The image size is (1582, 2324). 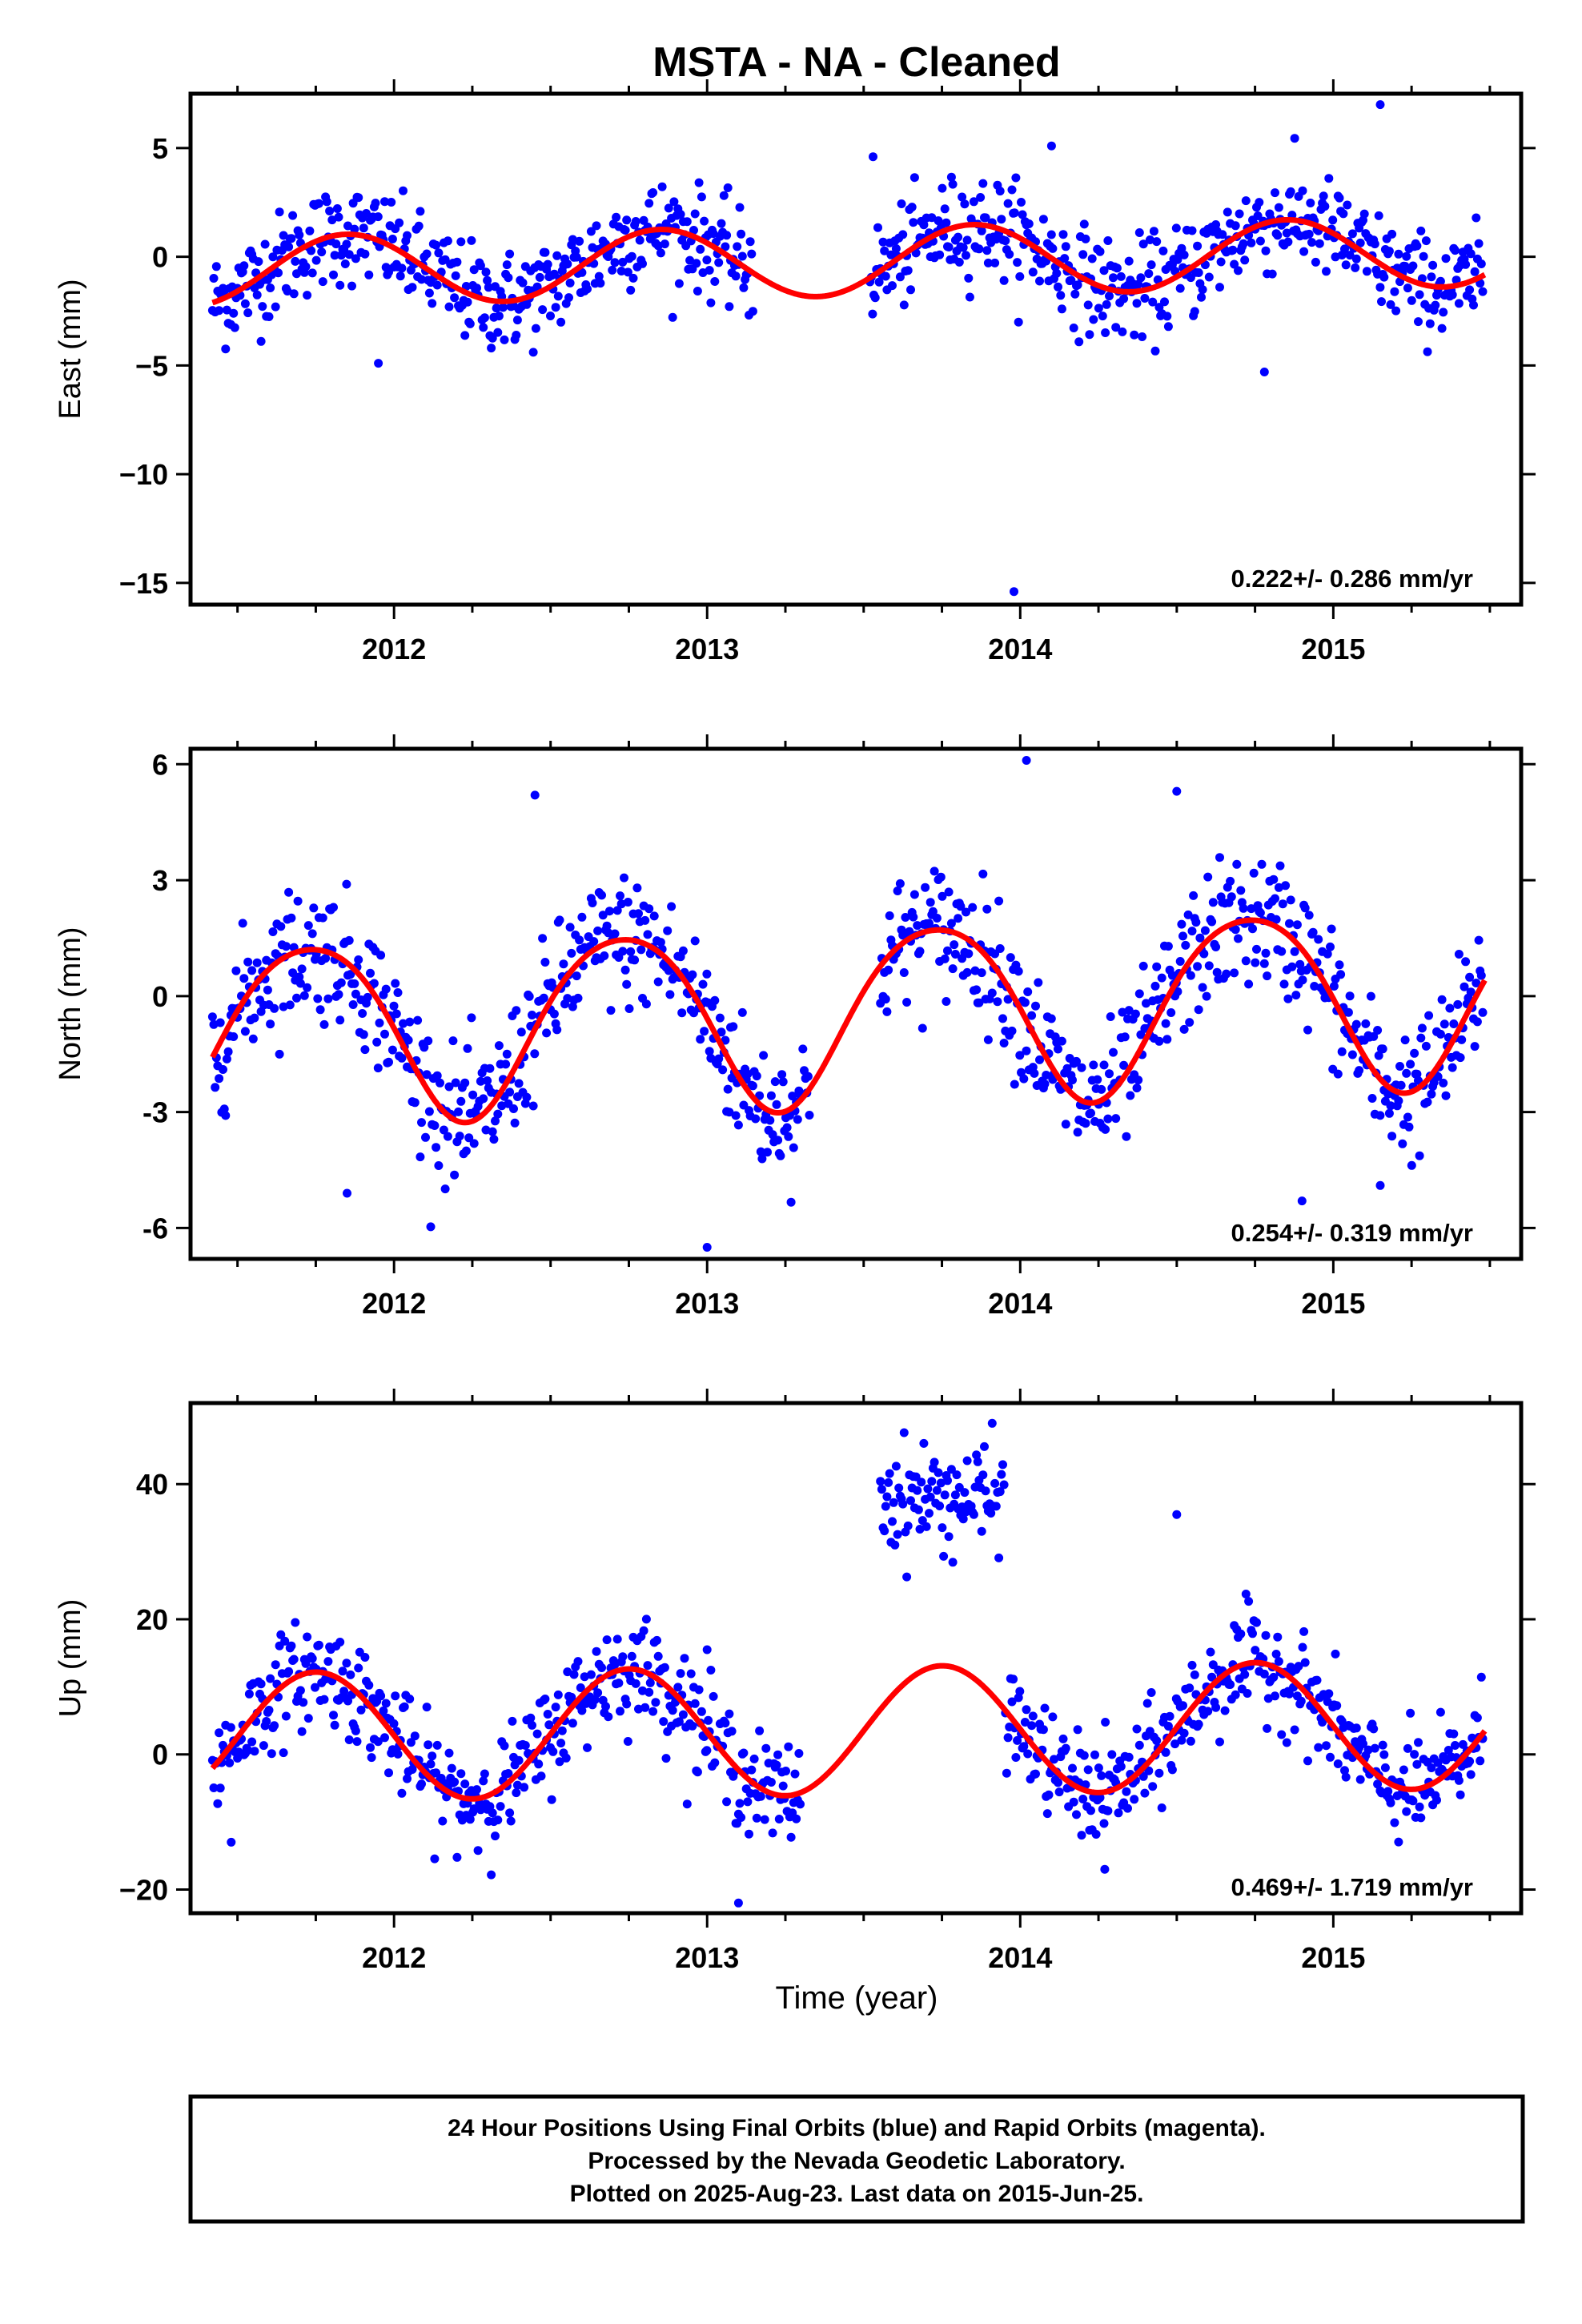 What do you see at coordinates (70, 349) in the screenshot?
I see `y-axis-label: East (mm)` at bounding box center [70, 349].